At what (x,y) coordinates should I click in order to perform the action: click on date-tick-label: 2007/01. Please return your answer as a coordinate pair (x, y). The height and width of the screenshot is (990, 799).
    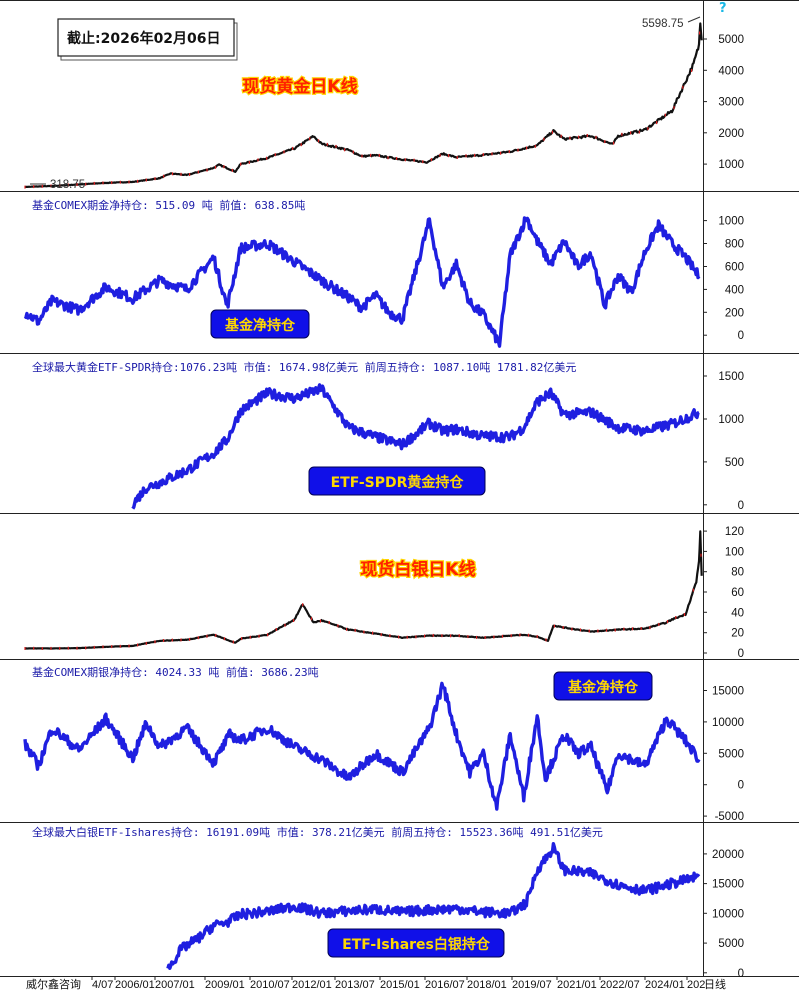
    Looking at the image, I should click on (175, 984).